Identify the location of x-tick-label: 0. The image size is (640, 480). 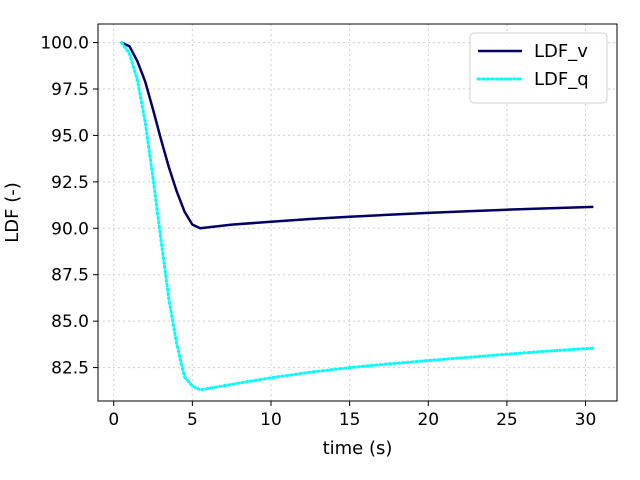
(113, 420).